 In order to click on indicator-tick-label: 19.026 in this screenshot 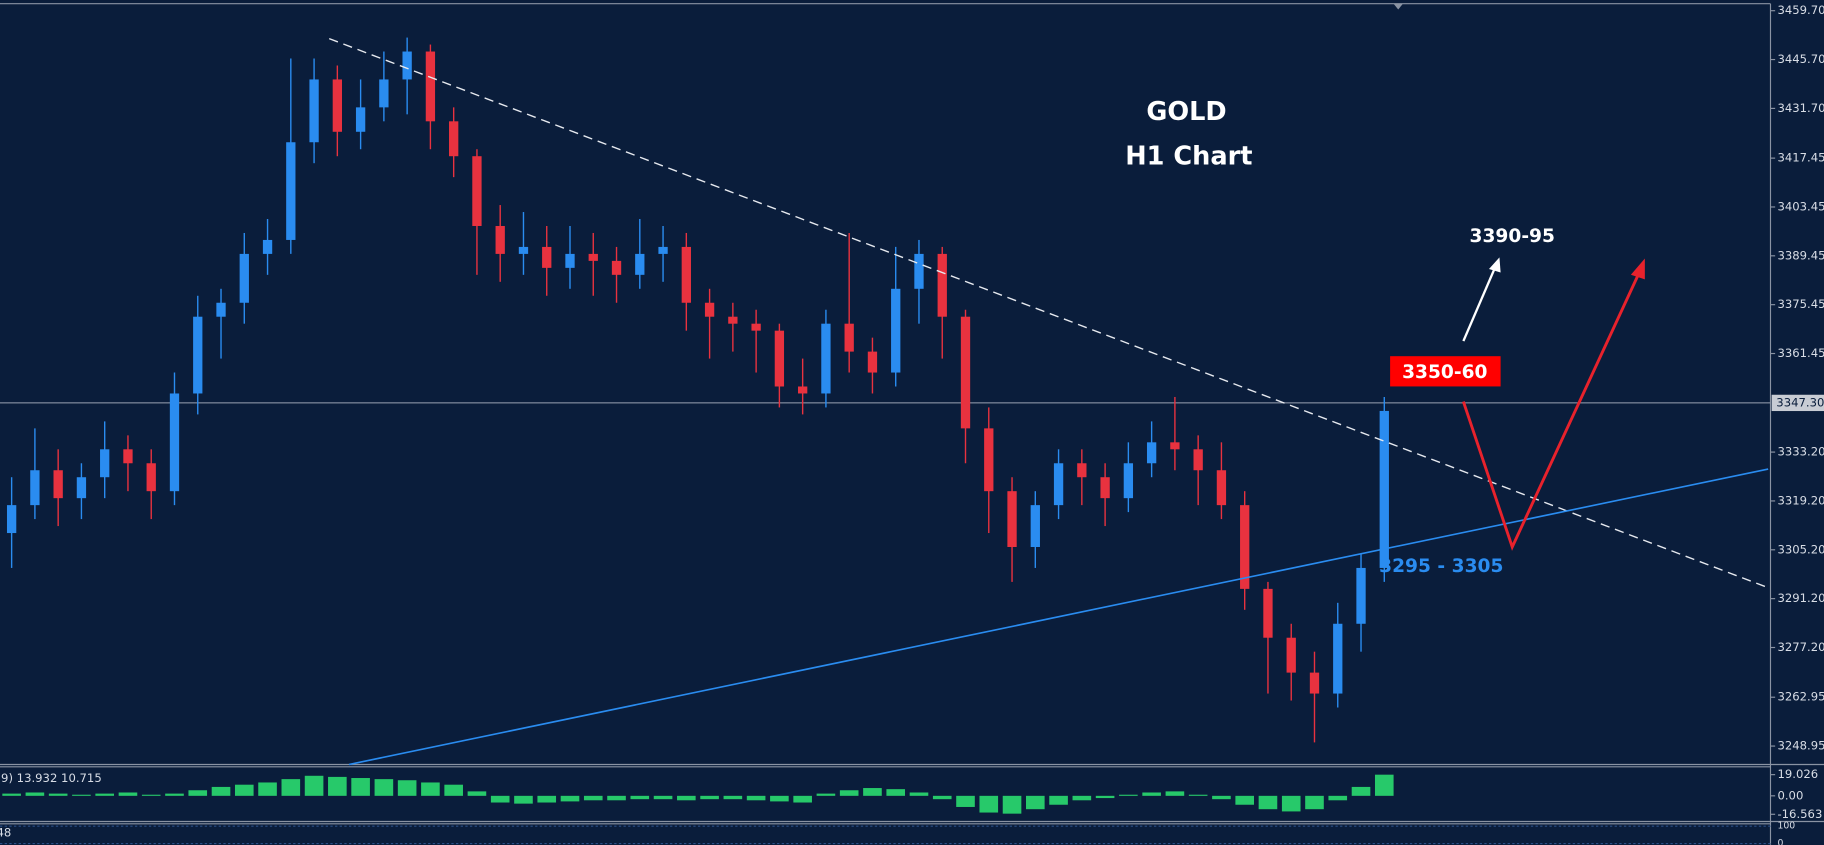, I will do `click(1797, 774)`.